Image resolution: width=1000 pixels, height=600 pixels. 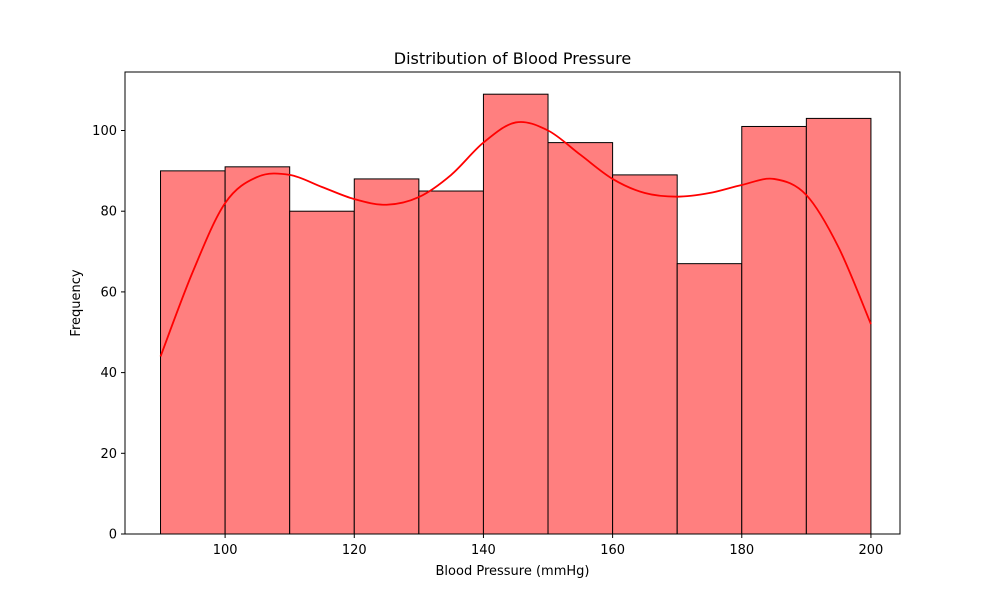 I want to click on y-tick-label: 20, so click(x=108, y=454).